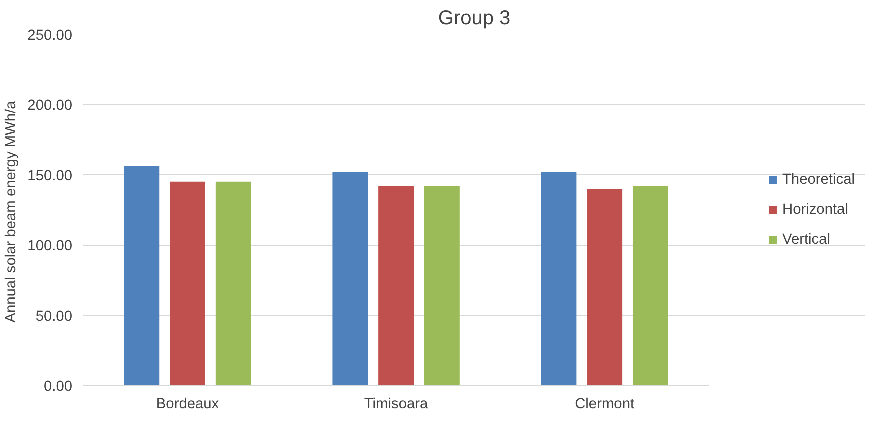 This screenshot has width=880, height=423. I want to click on chart-title: Group 3, so click(474, 19).